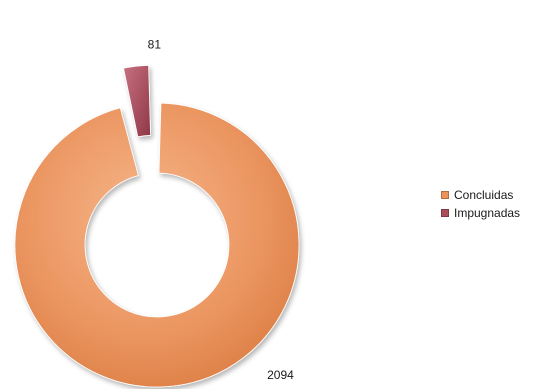  What do you see at coordinates (137, 101) in the screenshot?
I see `slice-impugnadas` at bounding box center [137, 101].